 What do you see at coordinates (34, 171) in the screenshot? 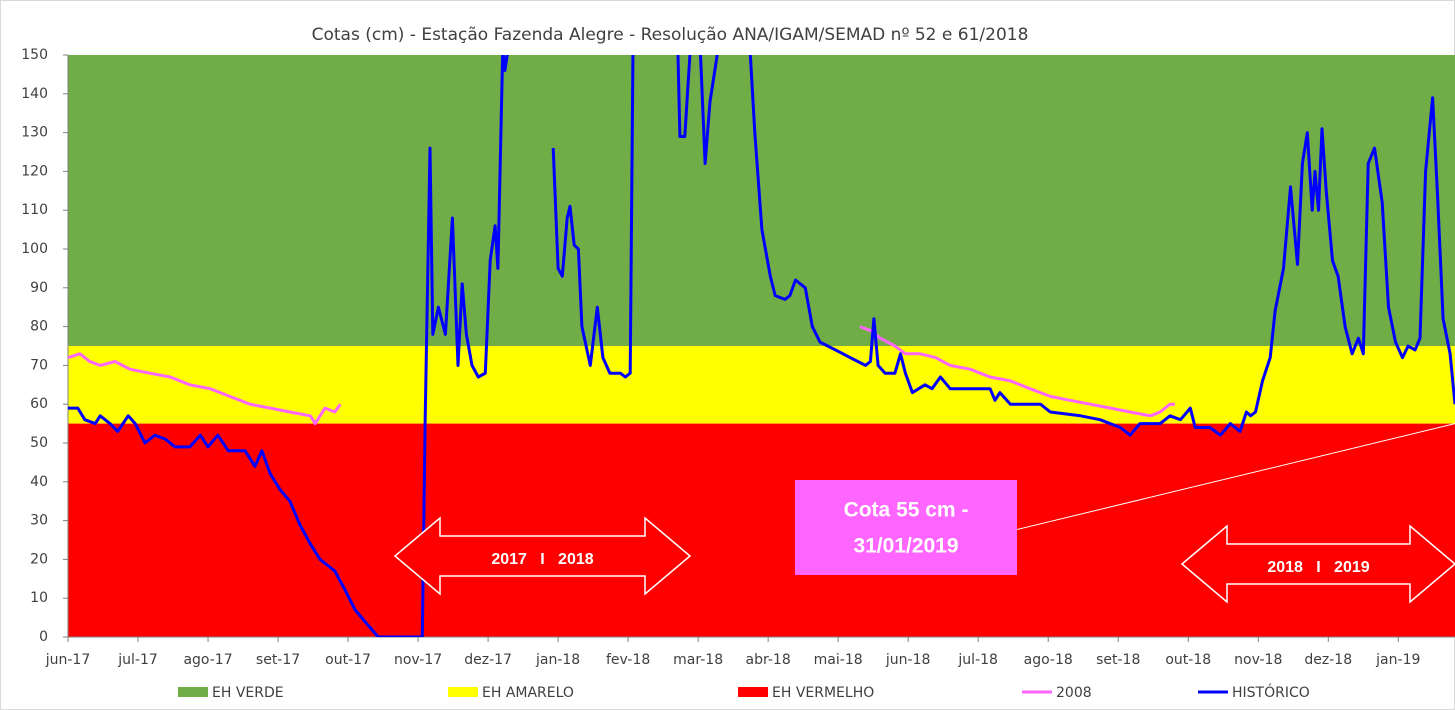
I see `y-tick-label: 120` at bounding box center [34, 171].